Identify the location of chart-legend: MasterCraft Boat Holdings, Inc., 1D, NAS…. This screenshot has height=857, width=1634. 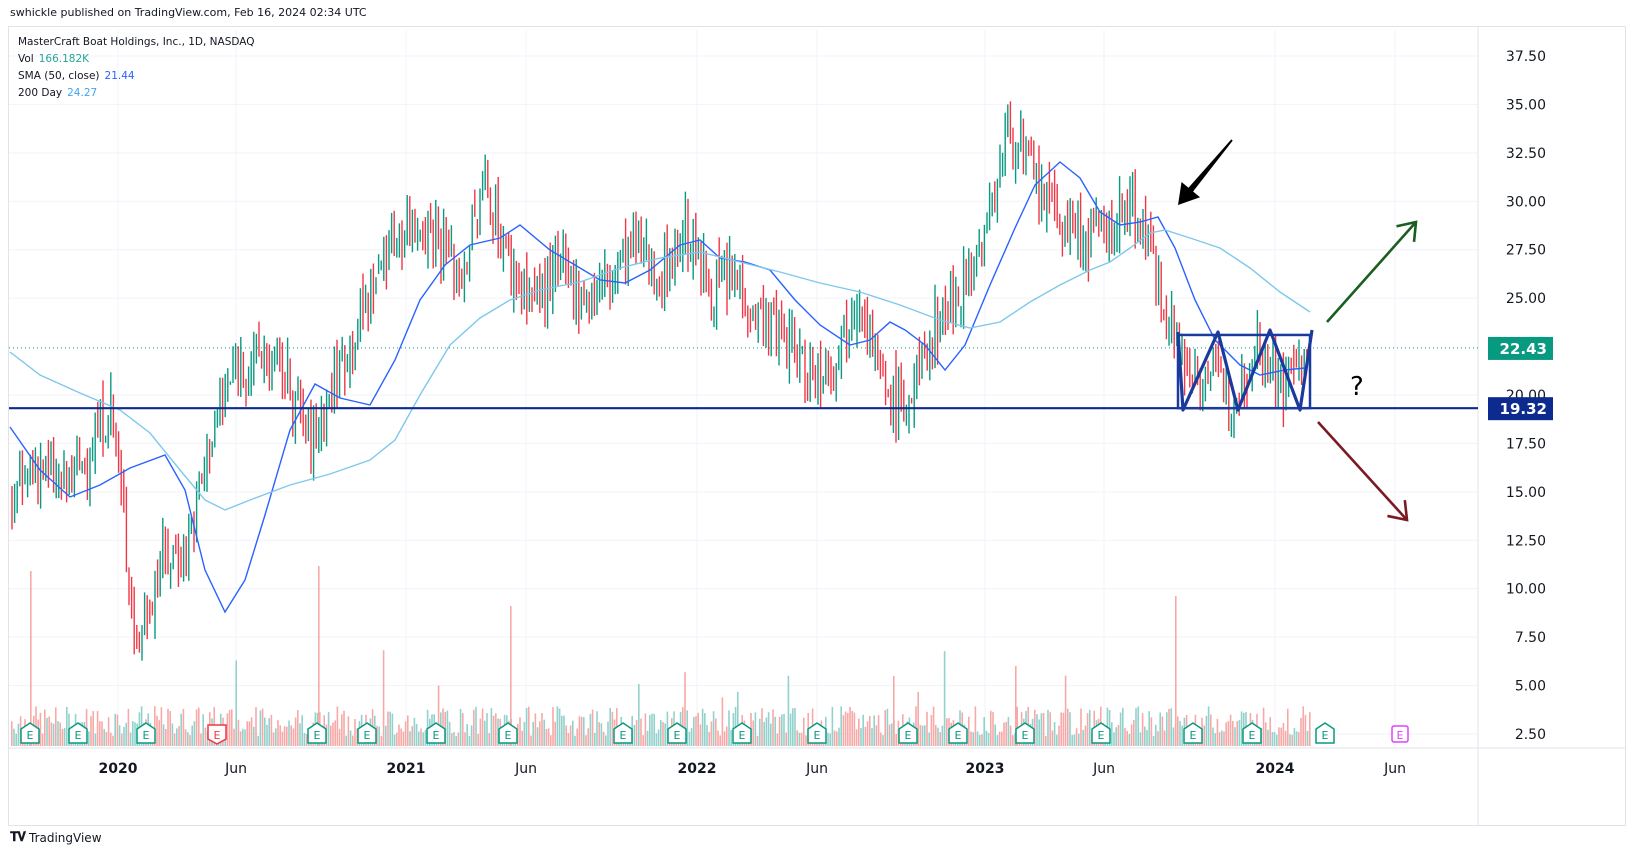
(136, 68).